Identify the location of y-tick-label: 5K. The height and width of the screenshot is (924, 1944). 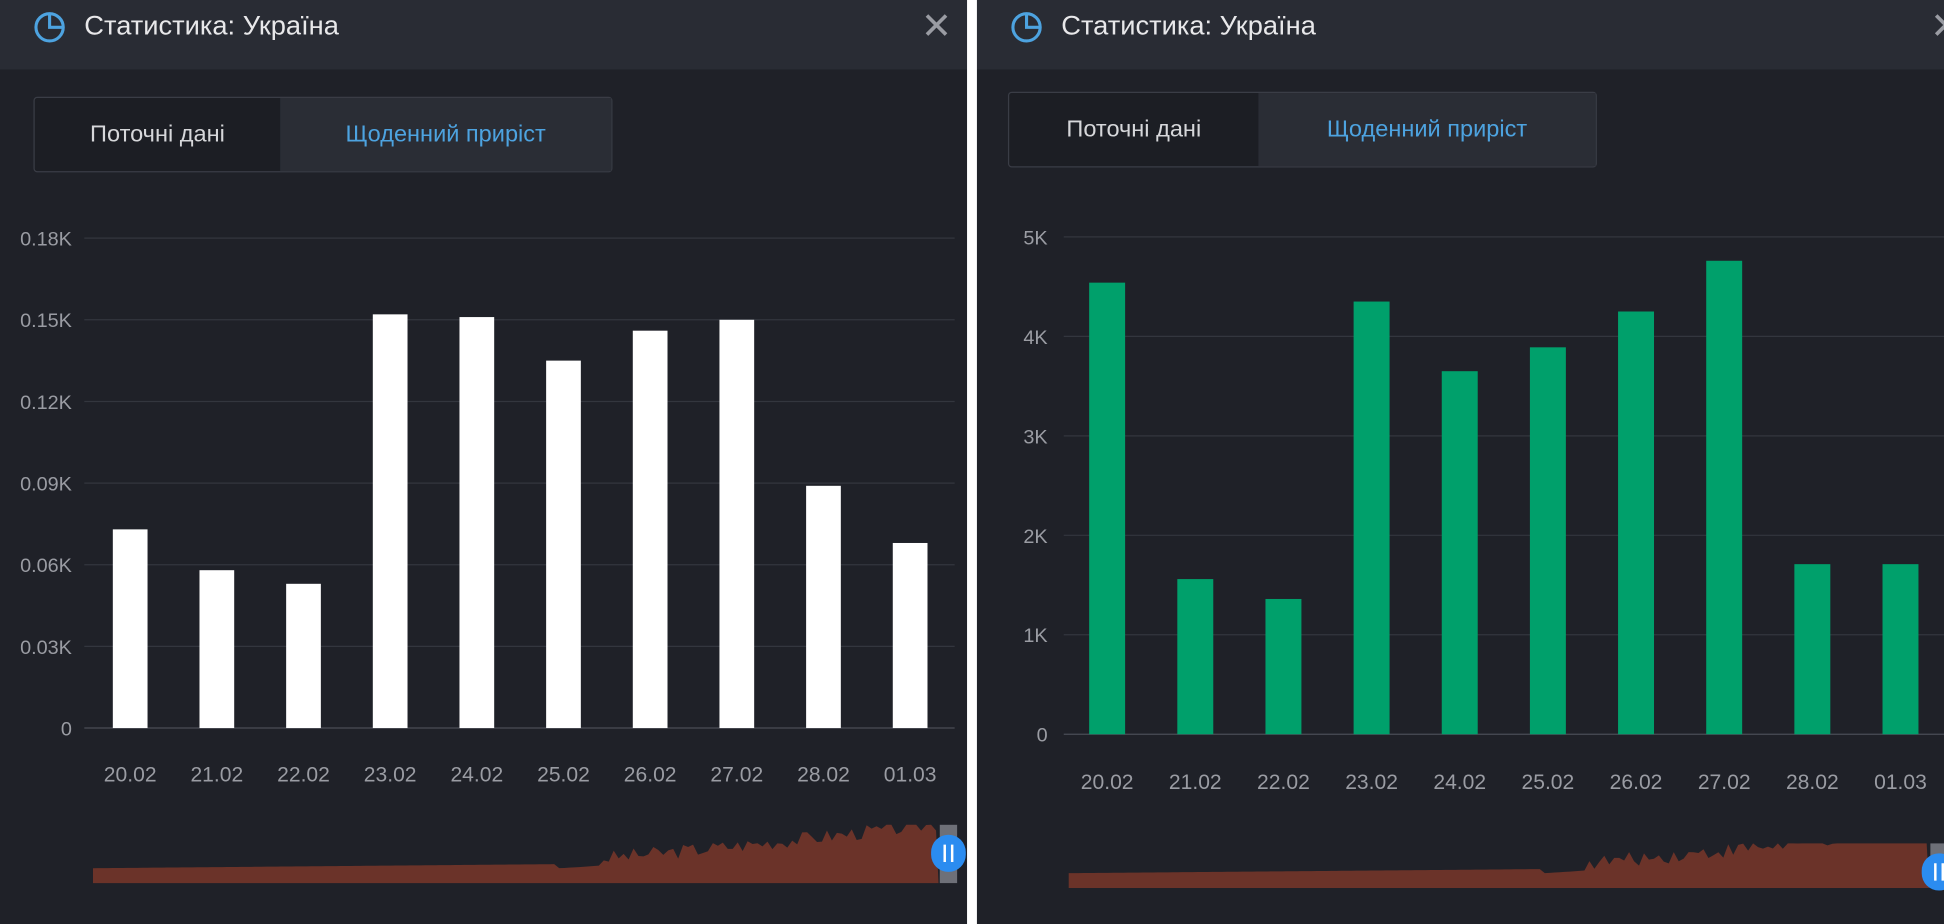
(1035, 238).